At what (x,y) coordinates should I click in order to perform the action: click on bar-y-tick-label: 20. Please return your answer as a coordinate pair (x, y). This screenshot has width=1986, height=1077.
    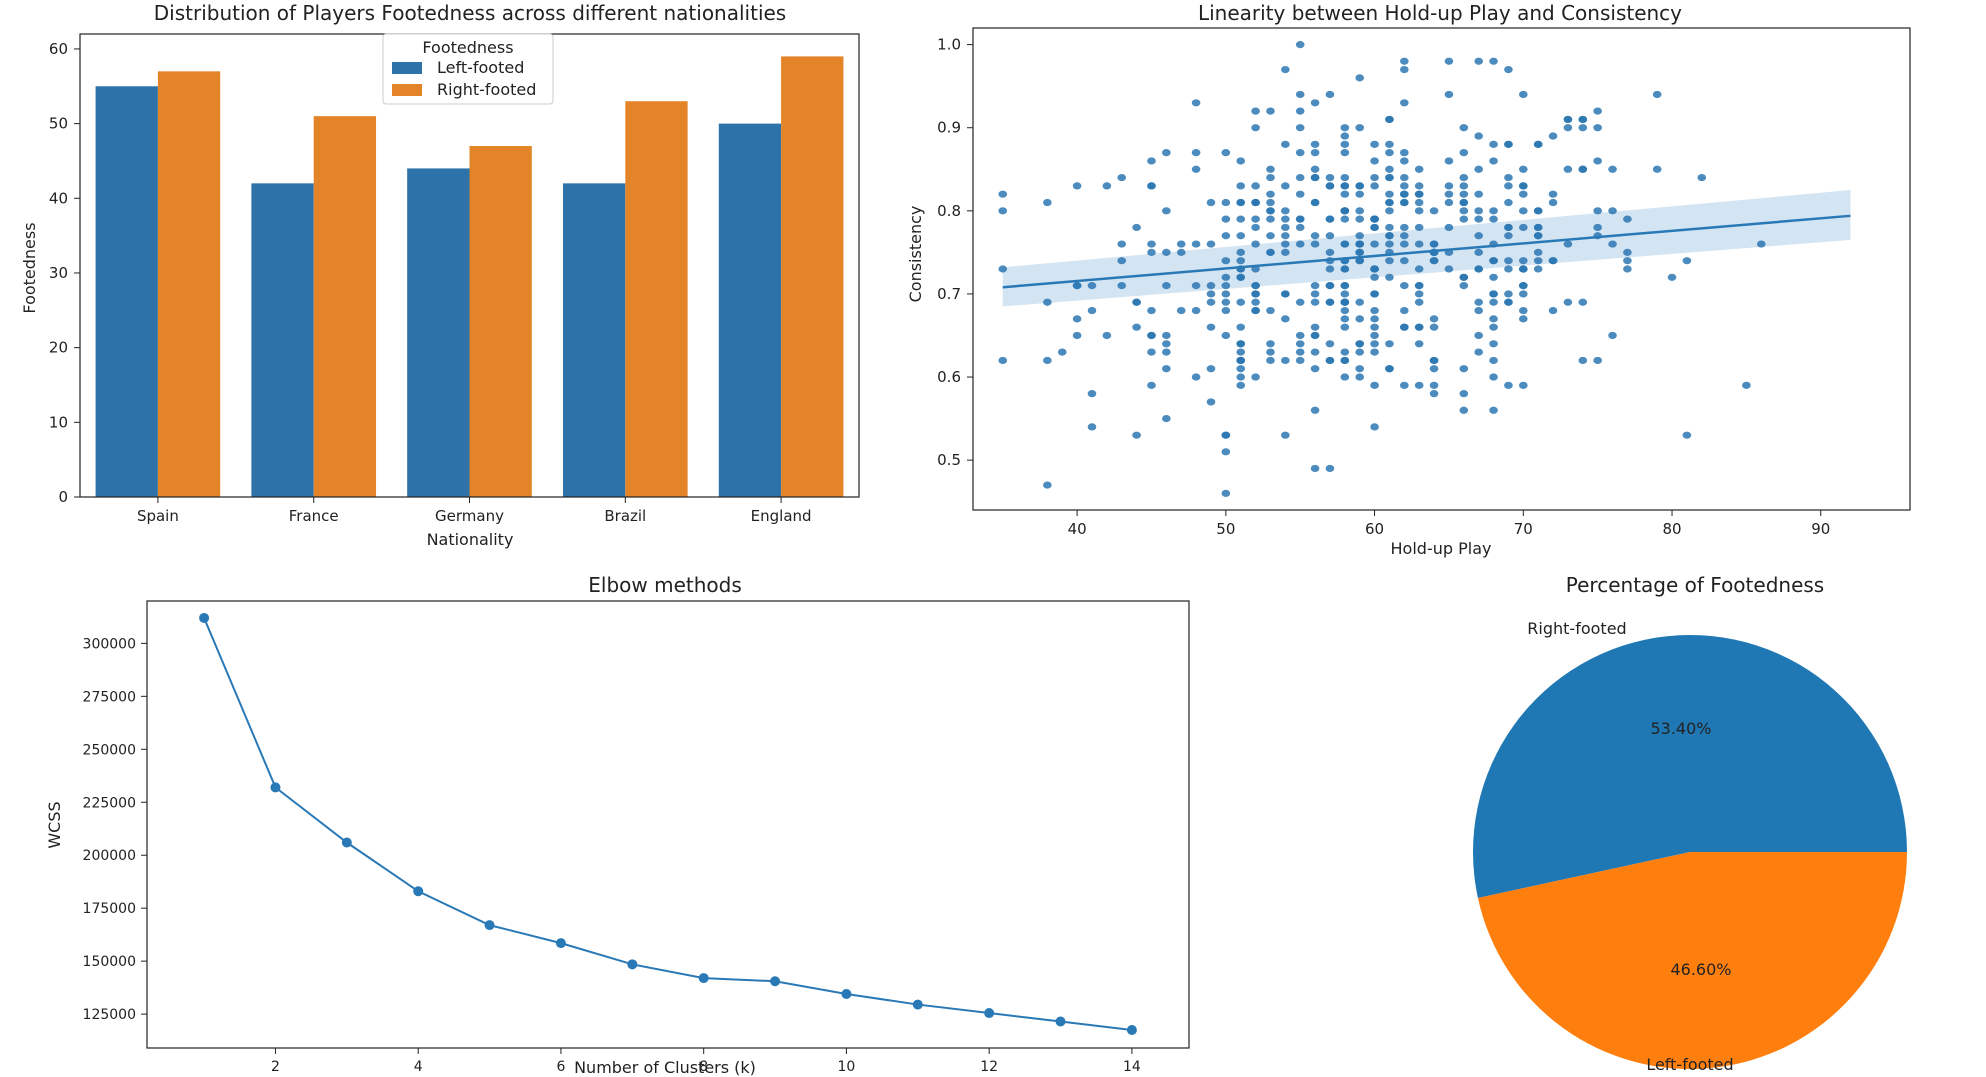
    Looking at the image, I should click on (58, 348).